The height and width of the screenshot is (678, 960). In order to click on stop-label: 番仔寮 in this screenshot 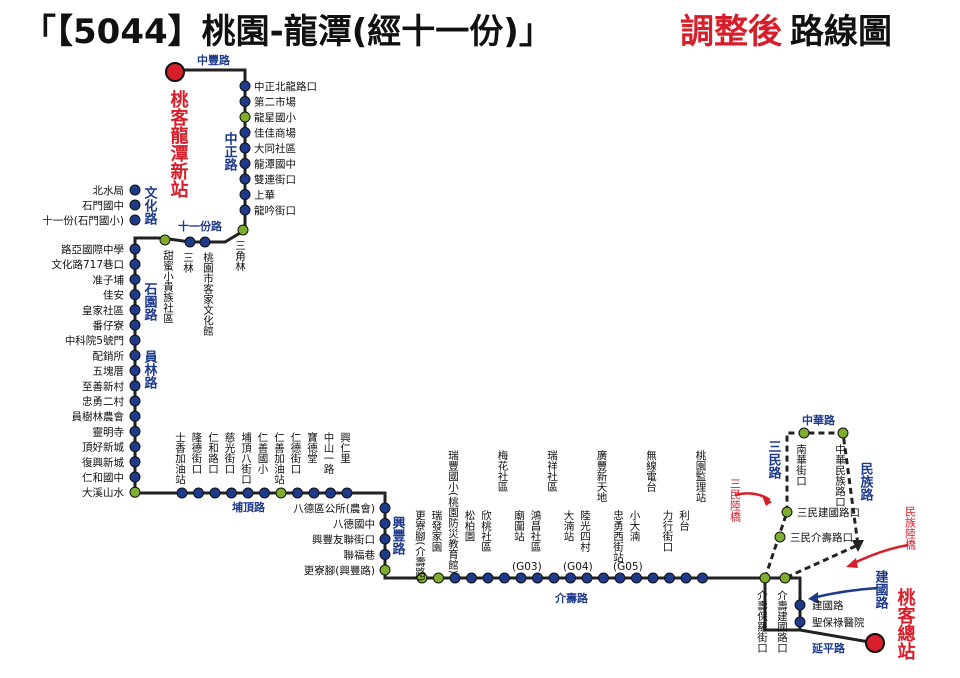, I will do `click(109, 325)`.